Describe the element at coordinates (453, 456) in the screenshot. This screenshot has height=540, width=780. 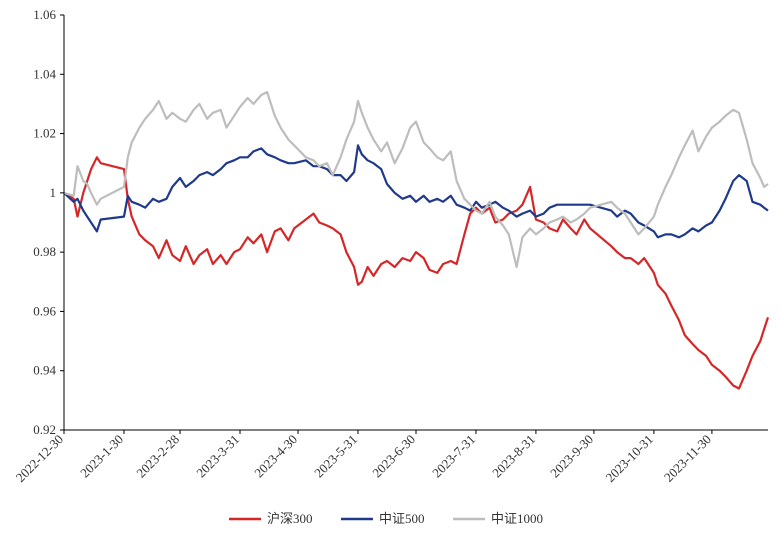
I see `x-tick-label: 2023-7-31` at that location.